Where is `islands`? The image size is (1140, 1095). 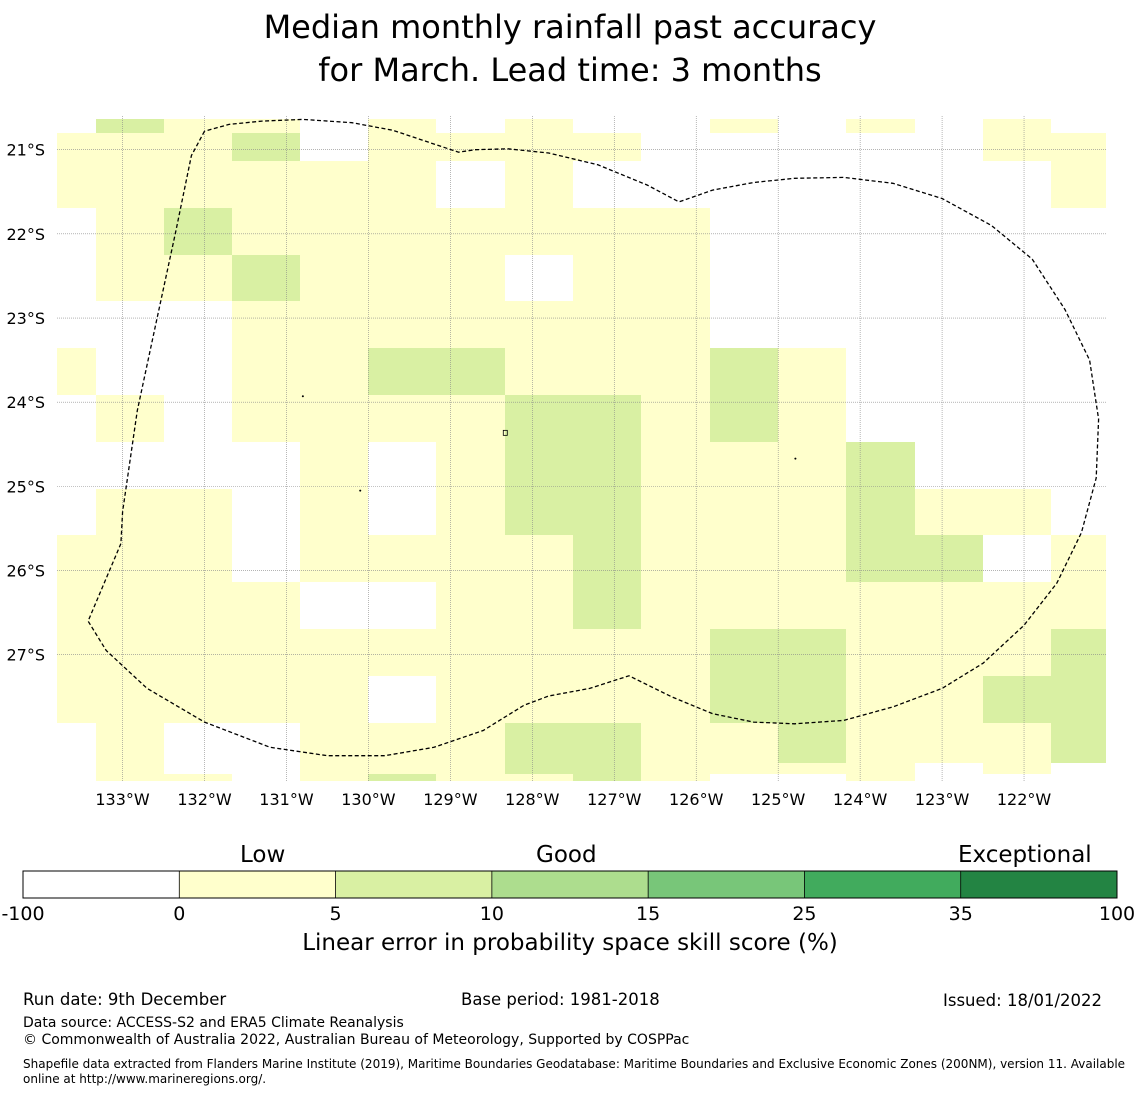 islands is located at coordinates (549, 443).